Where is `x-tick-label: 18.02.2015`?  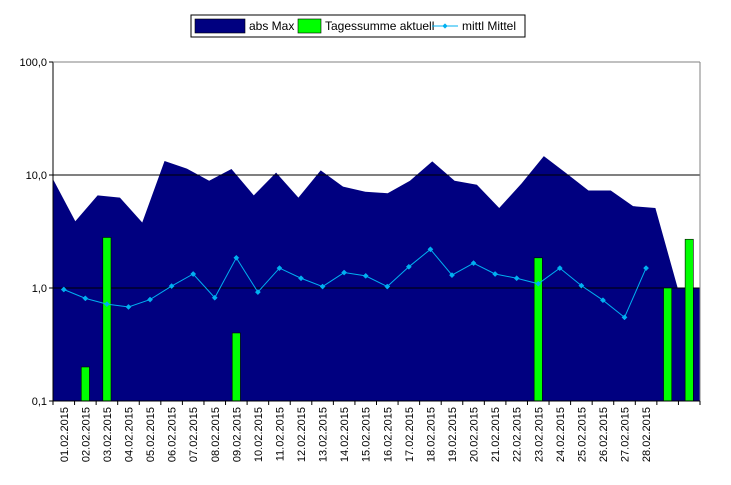
x-tick-label: 18.02.2015 is located at coordinates (431, 434).